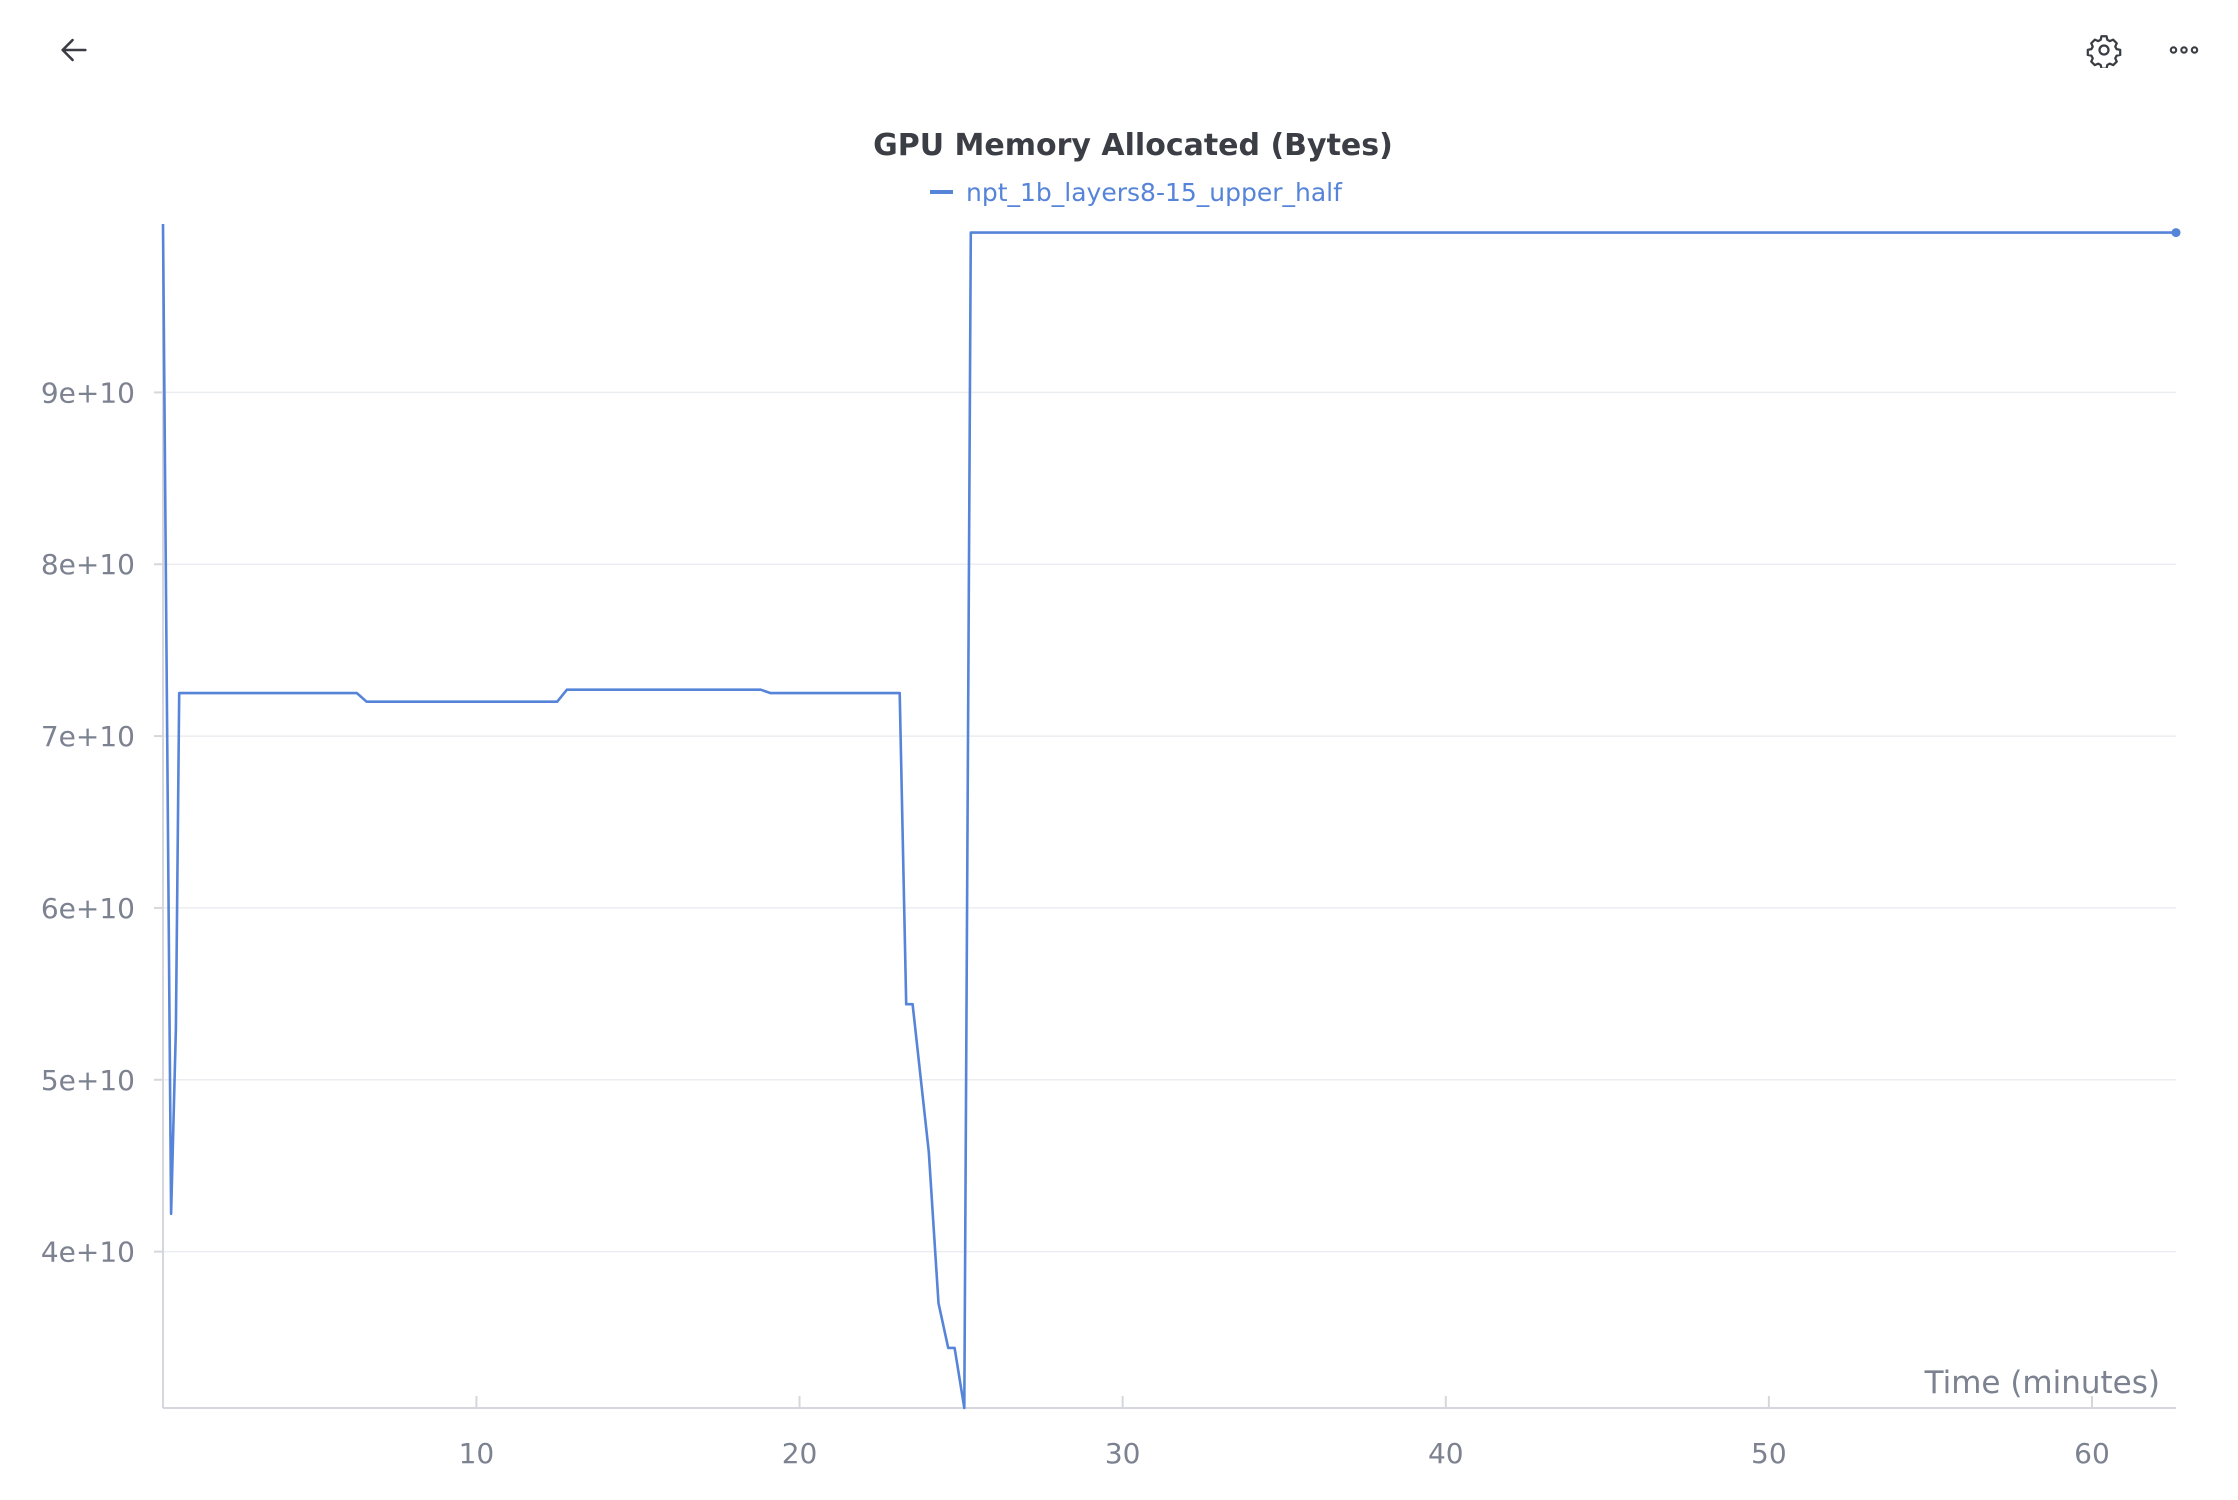 The height and width of the screenshot is (1500, 2238). Describe the element at coordinates (88, 908) in the screenshot. I see `y-tick-label: 6e+10` at that location.